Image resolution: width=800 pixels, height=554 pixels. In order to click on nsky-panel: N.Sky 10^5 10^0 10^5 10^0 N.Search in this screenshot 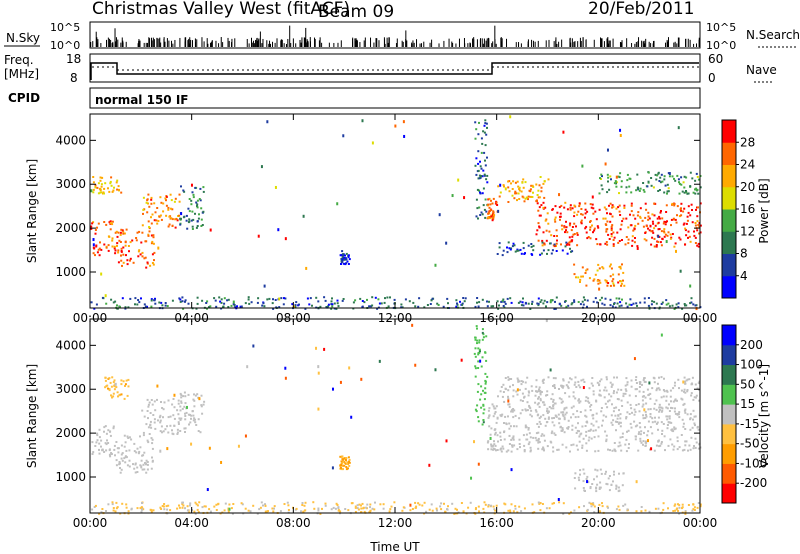, I will do `click(402, 36)`.